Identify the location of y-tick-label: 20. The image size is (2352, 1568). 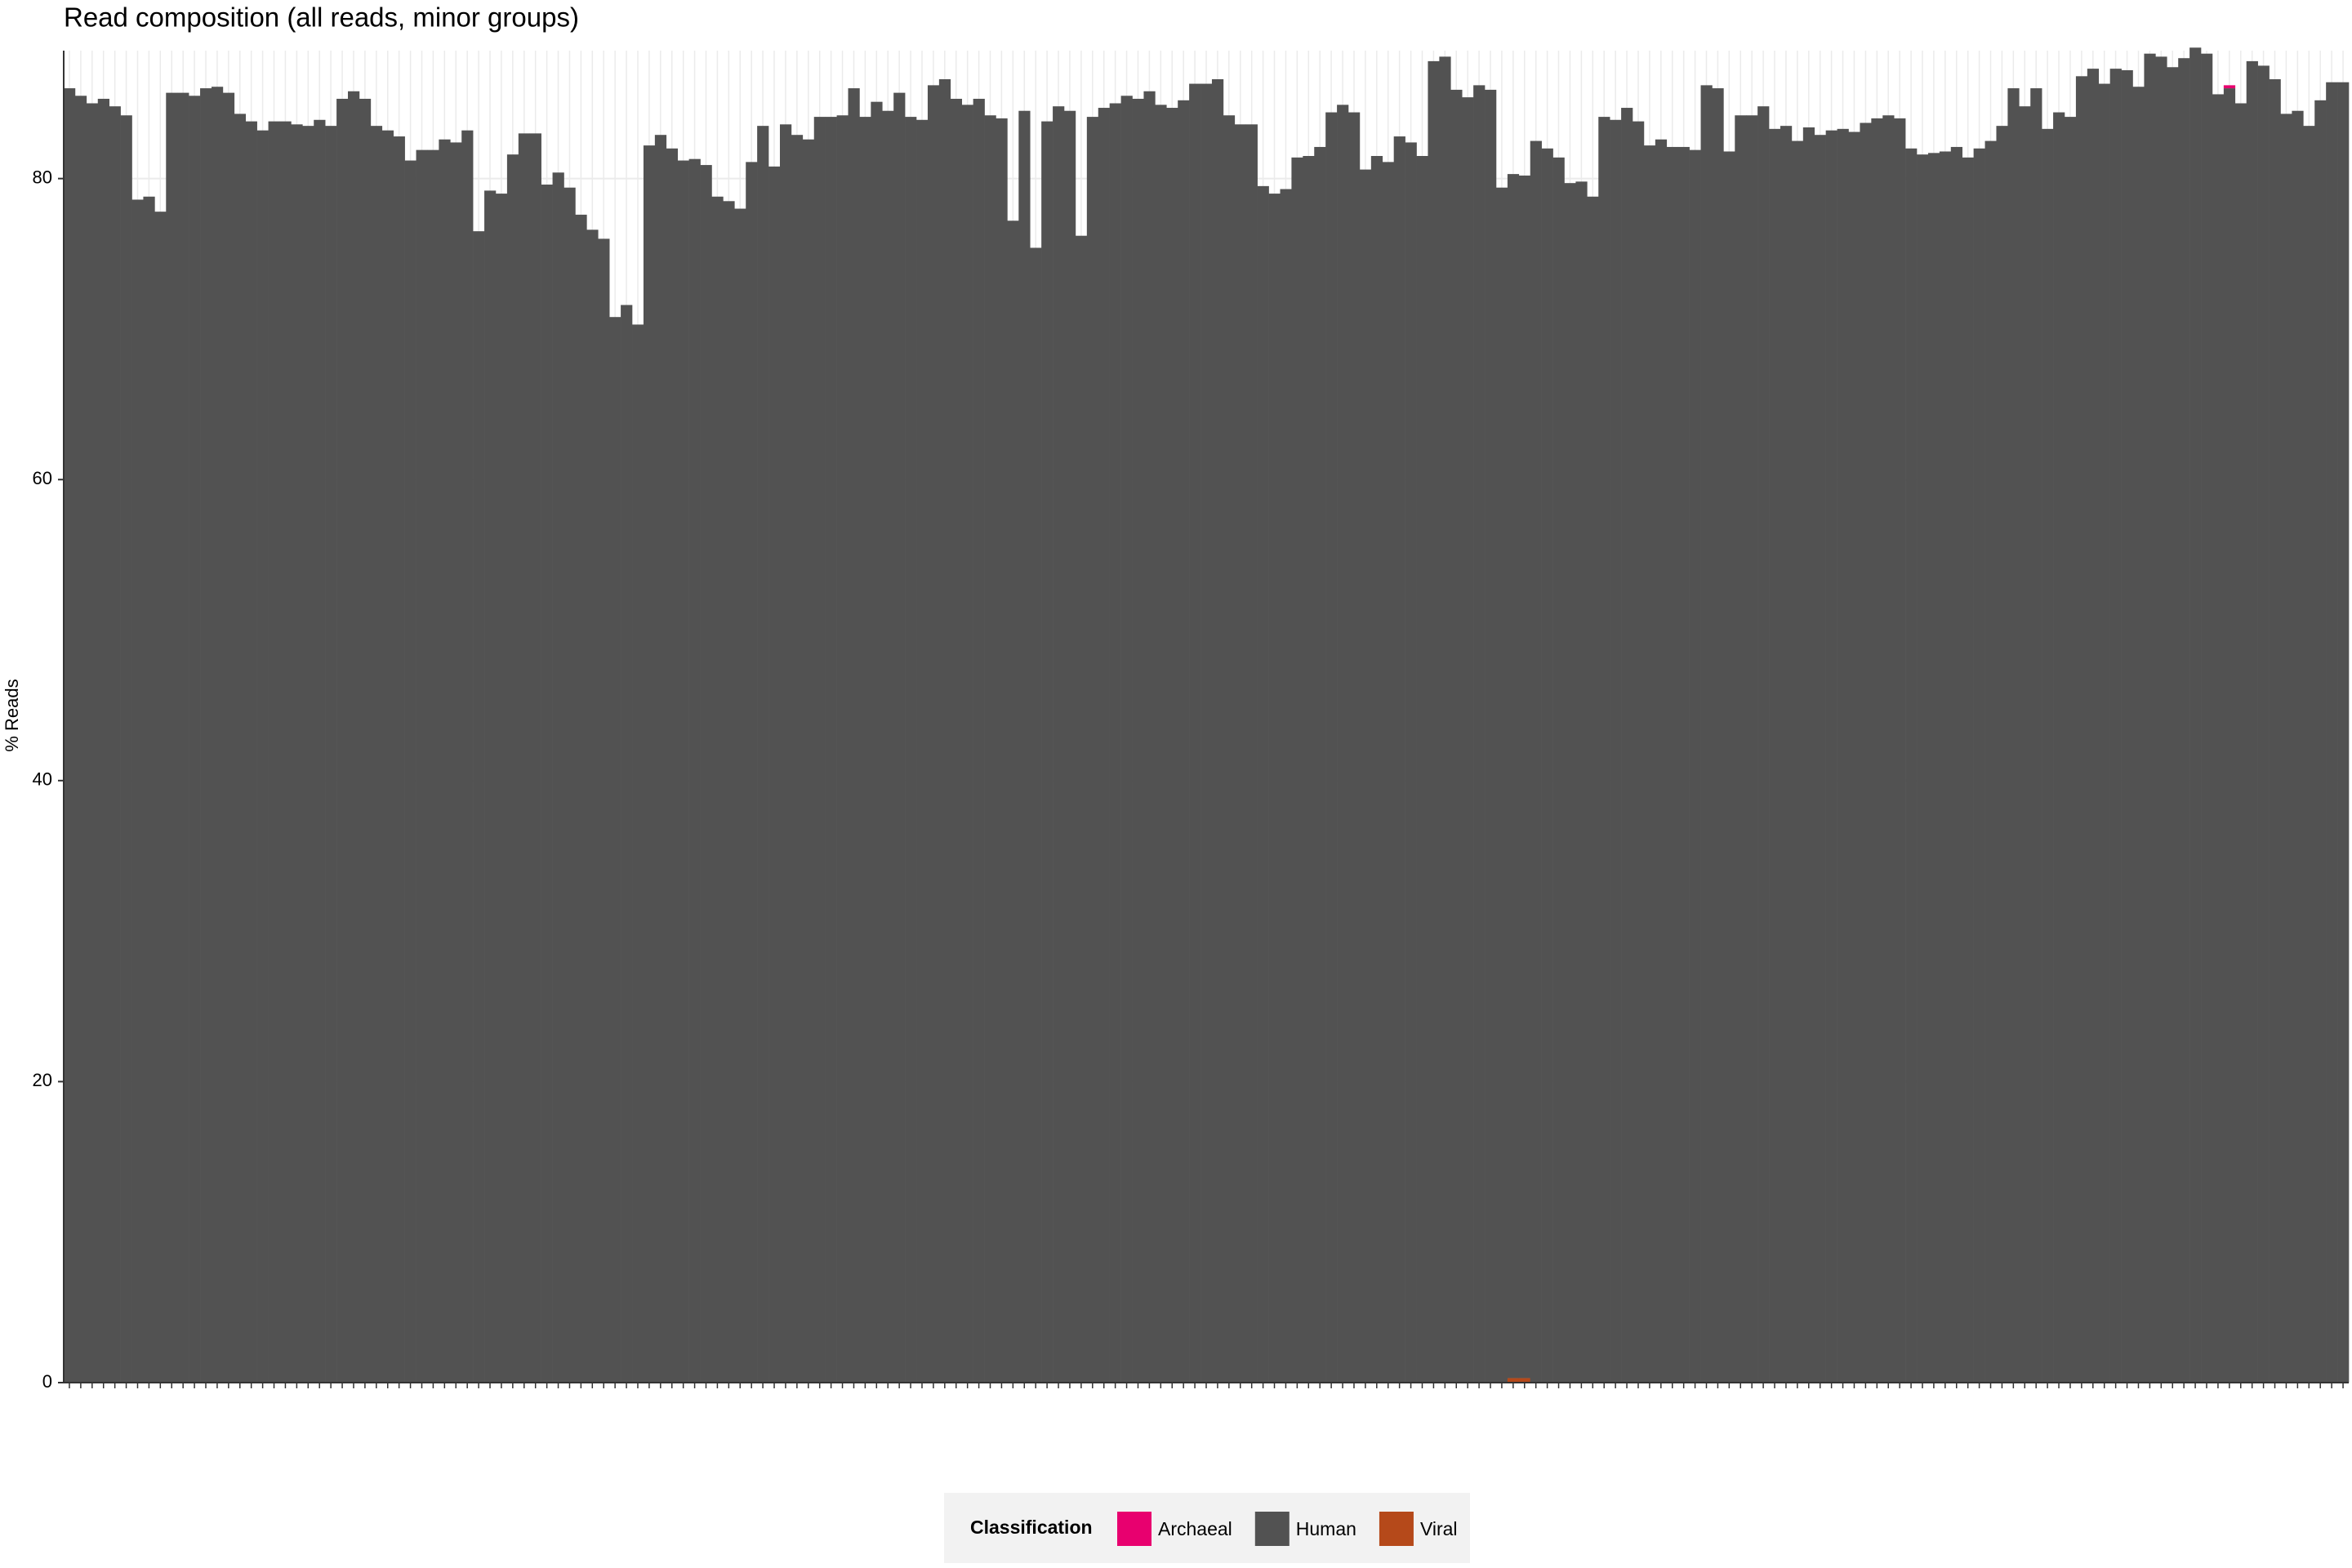
(42, 1080).